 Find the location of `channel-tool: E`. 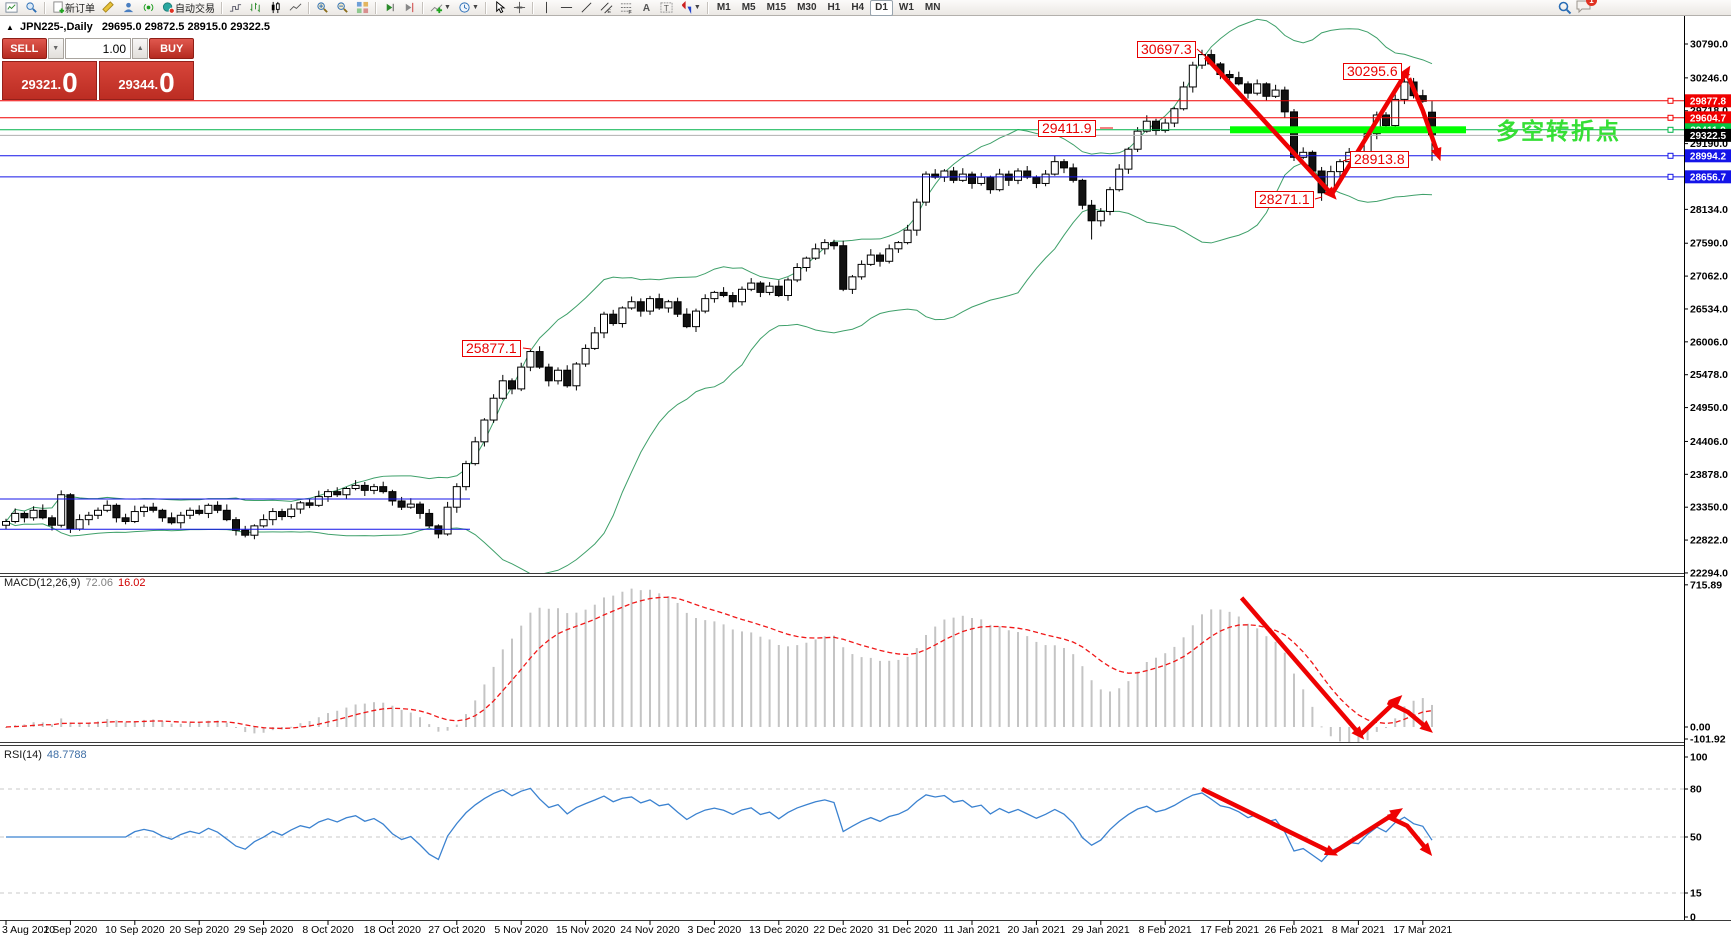

channel-tool: E is located at coordinates (606, 8).